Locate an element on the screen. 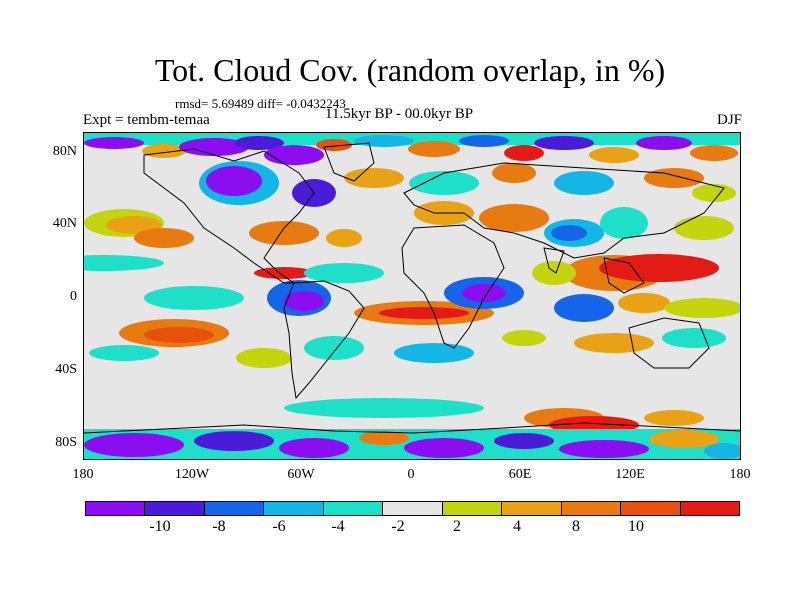 This screenshot has width=800, height=600. colorbar-label-neg4: -4 is located at coordinates (338, 526).